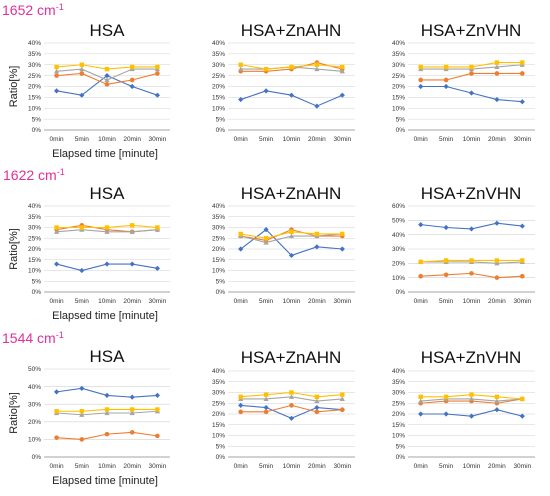 The height and width of the screenshot is (496, 550). What do you see at coordinates (266, 466) in the screenshot?
I see `x-tick-label: 5min` at bounding box center [266, 466].